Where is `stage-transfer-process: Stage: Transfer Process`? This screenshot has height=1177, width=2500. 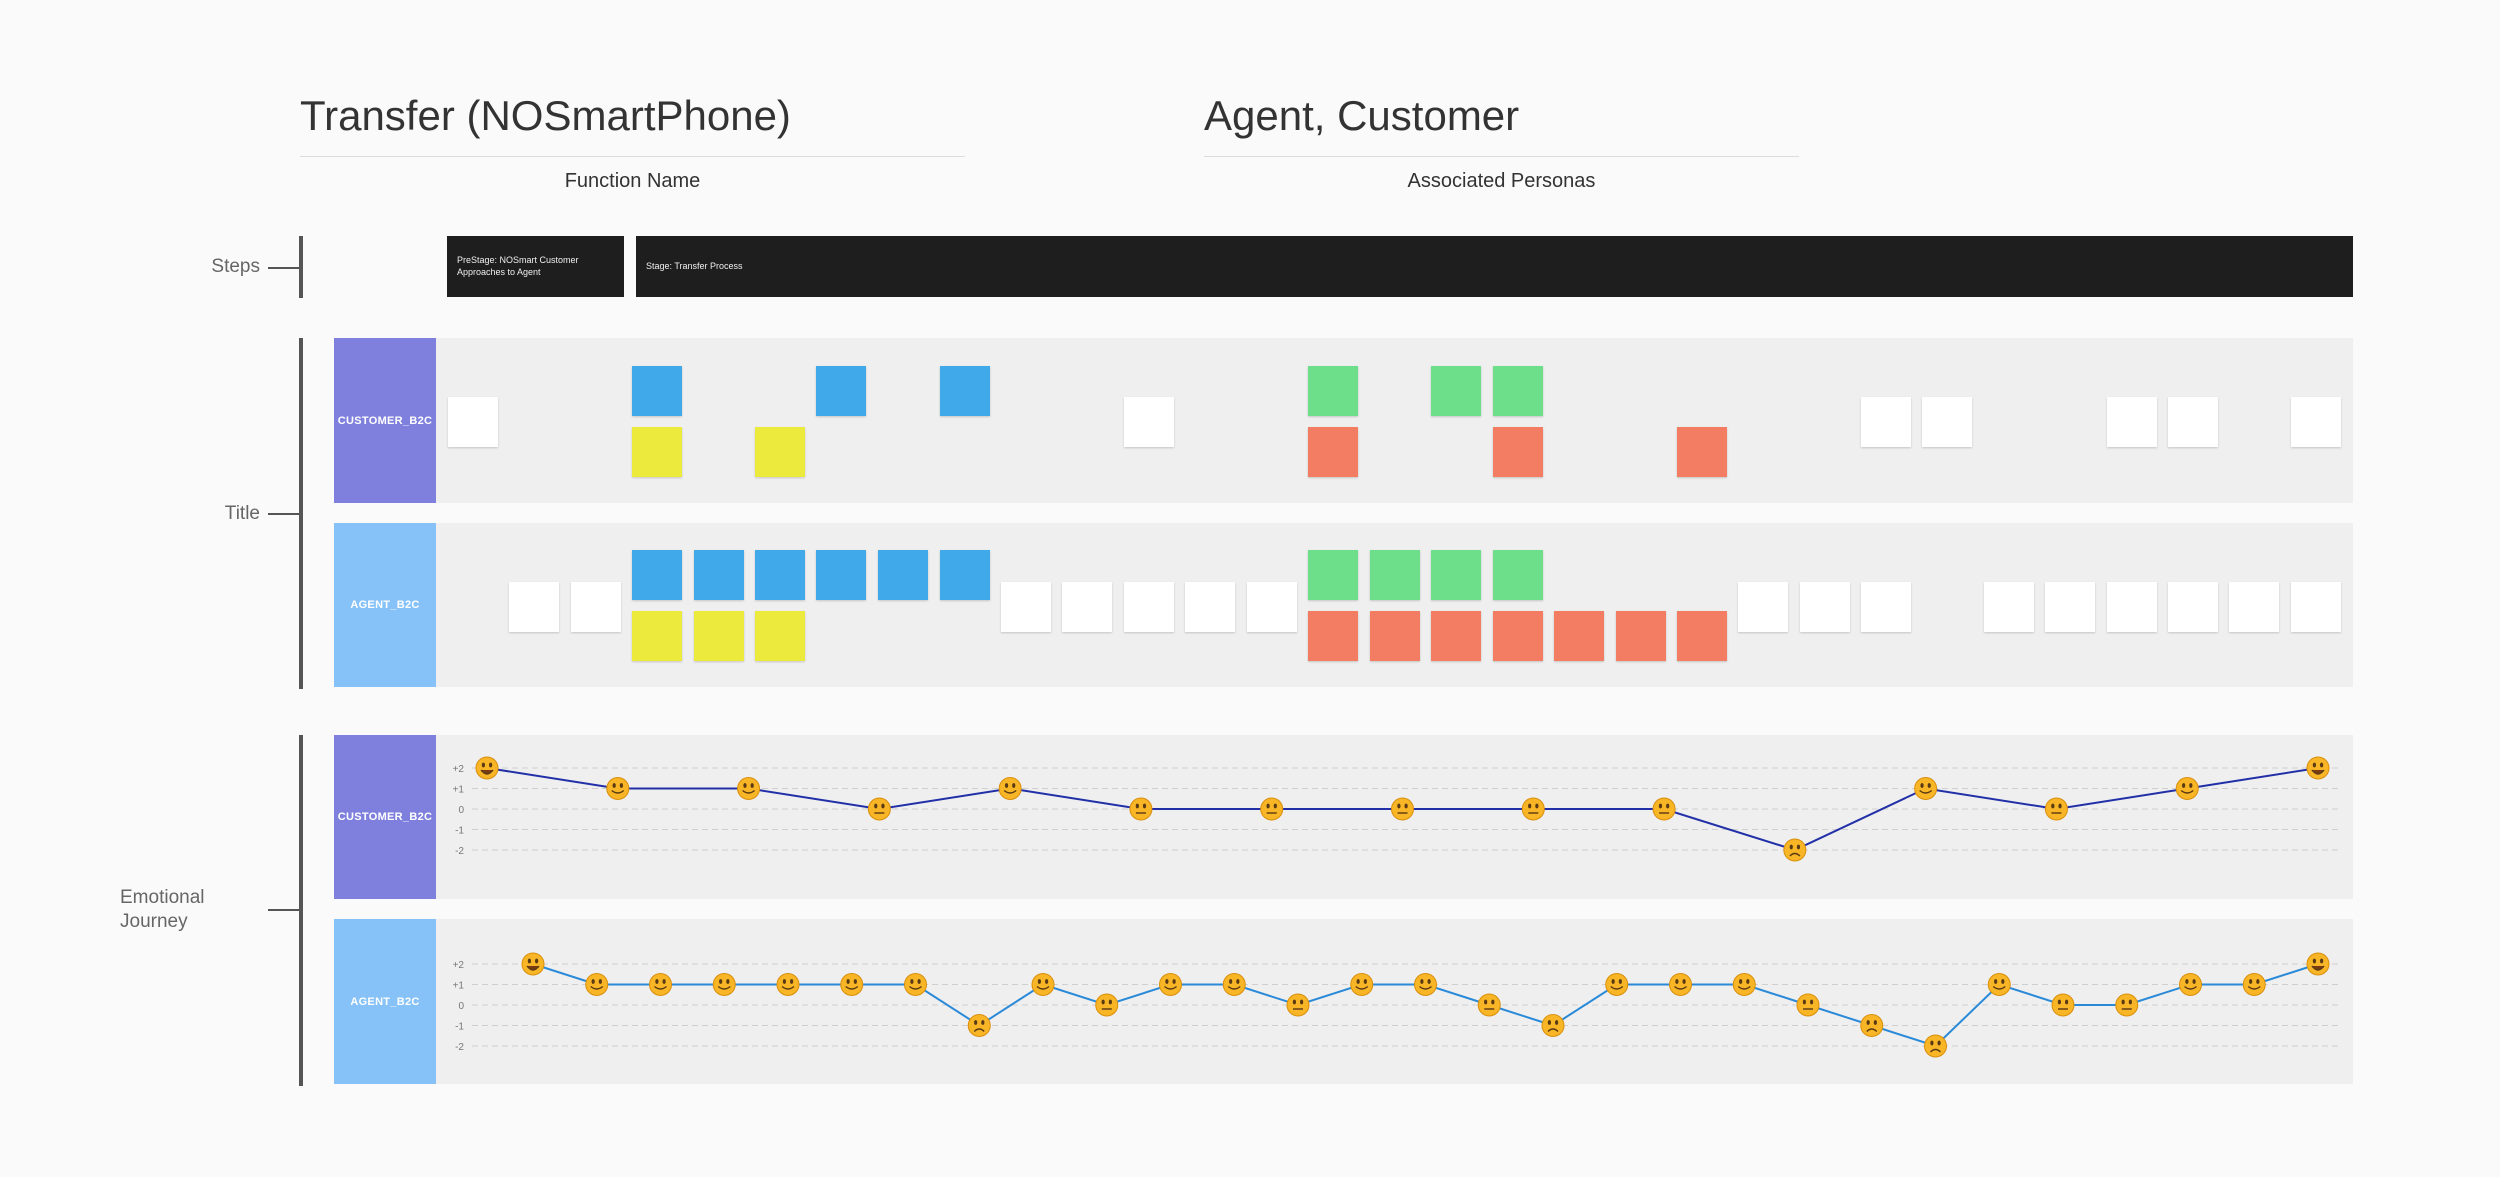 stage-transfer-process: Stage: Transfer Process is located at coordinates (1494, 266).